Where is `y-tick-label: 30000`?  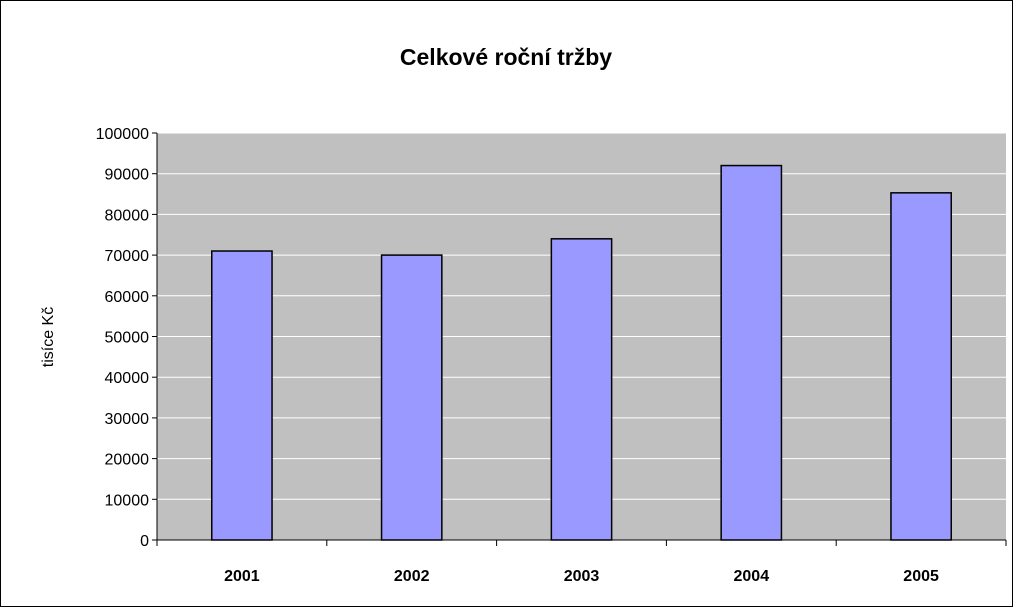 y-tick-label: 30000 is located at coordinates (127, 419).